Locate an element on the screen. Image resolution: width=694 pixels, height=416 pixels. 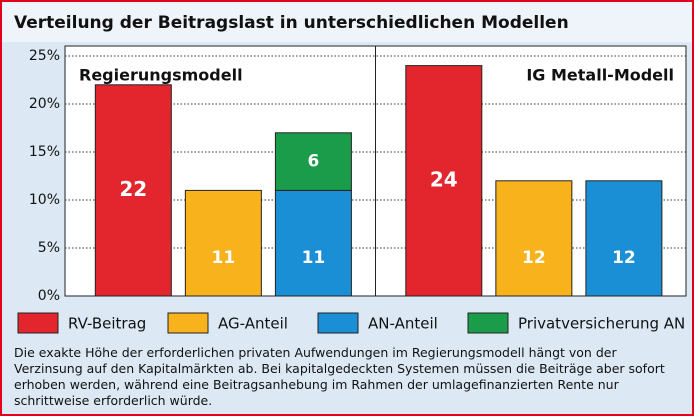
legend-label: AN-Anteil is located at coordinates (403, 324).